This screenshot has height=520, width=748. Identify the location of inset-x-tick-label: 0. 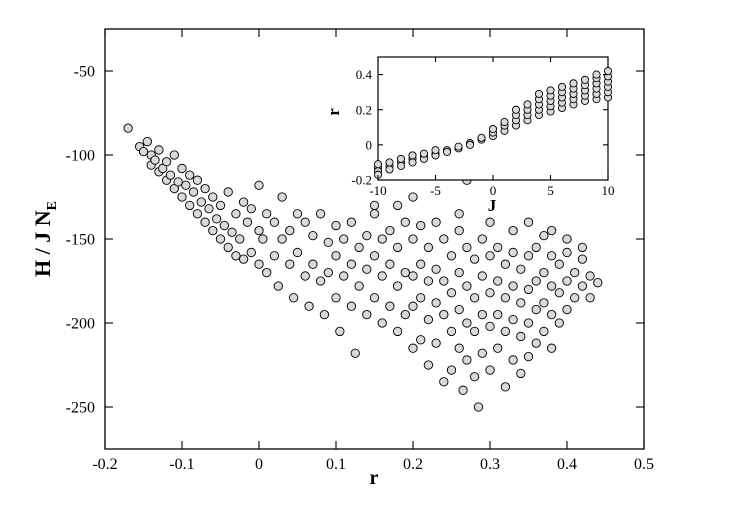
(493, 190).